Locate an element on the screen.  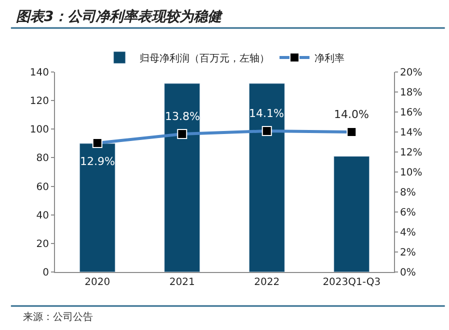
y2-tick-label: 10% is located at coordinates (411, 173).